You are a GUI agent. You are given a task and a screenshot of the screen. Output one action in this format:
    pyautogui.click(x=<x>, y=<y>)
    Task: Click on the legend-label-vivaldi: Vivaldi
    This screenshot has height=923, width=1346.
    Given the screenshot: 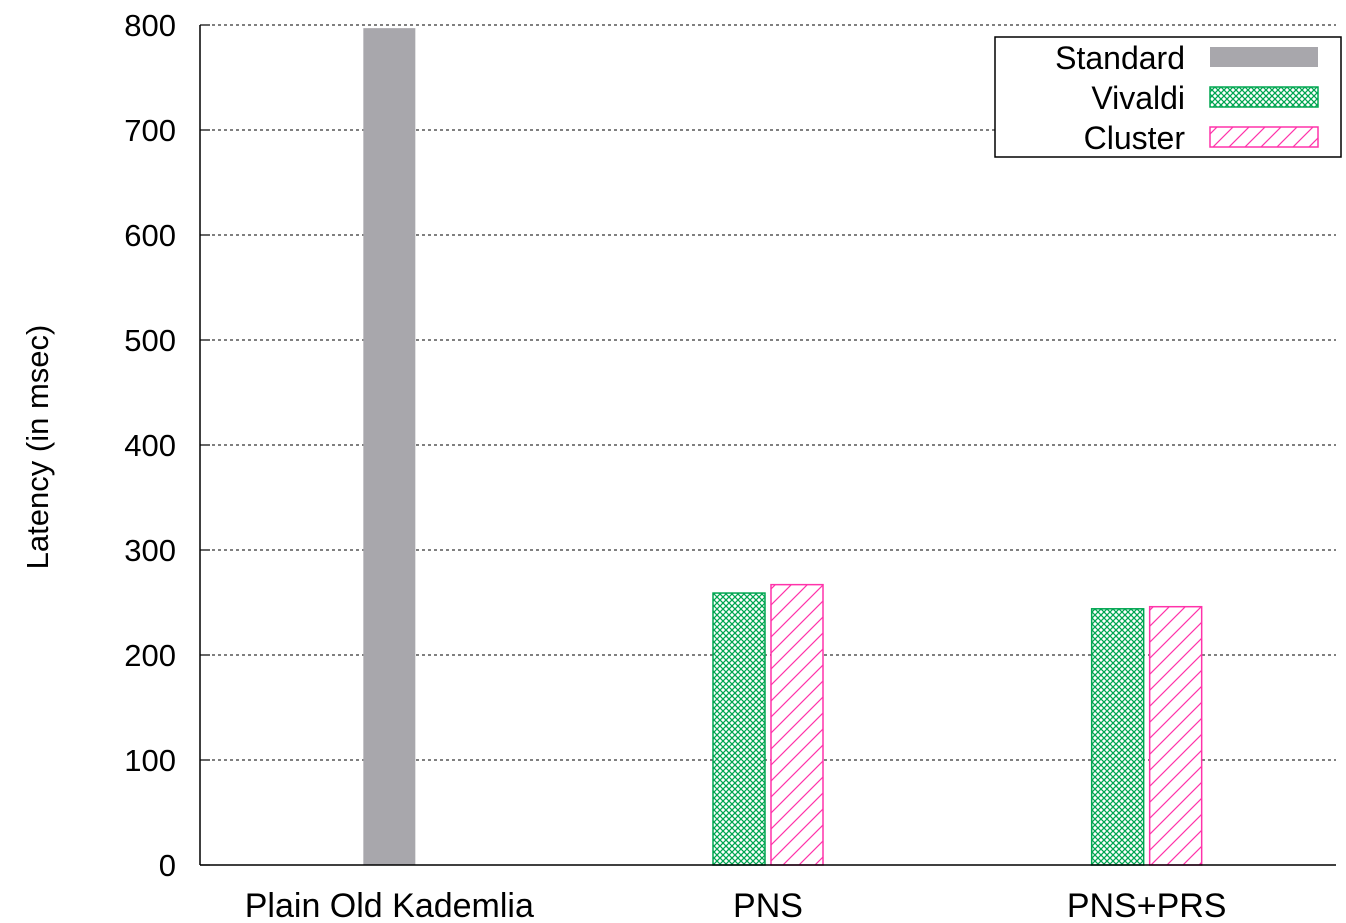 What is the action you would take?
    pyautogui.click(x=1138, y=98)
    